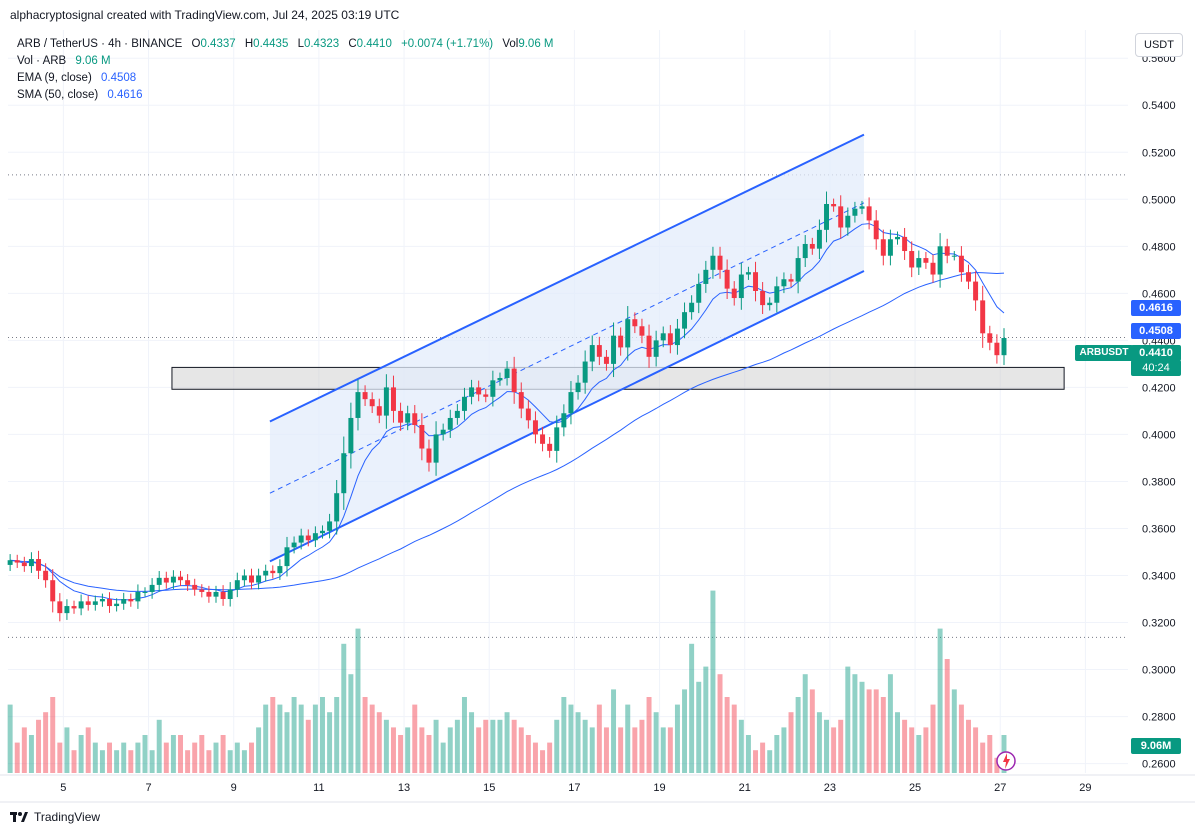 This screenshot has height=836, width=1195. I want to click on y-tick-label: 0.3400, so click(1159, 576).